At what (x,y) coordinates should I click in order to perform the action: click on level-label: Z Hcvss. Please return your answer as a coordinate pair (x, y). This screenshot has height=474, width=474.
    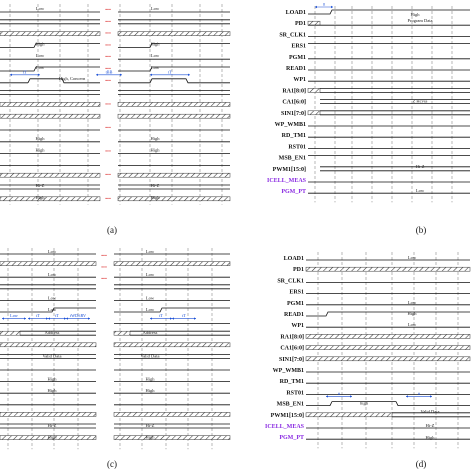
    Looking at the image, I should click on (420, 101).